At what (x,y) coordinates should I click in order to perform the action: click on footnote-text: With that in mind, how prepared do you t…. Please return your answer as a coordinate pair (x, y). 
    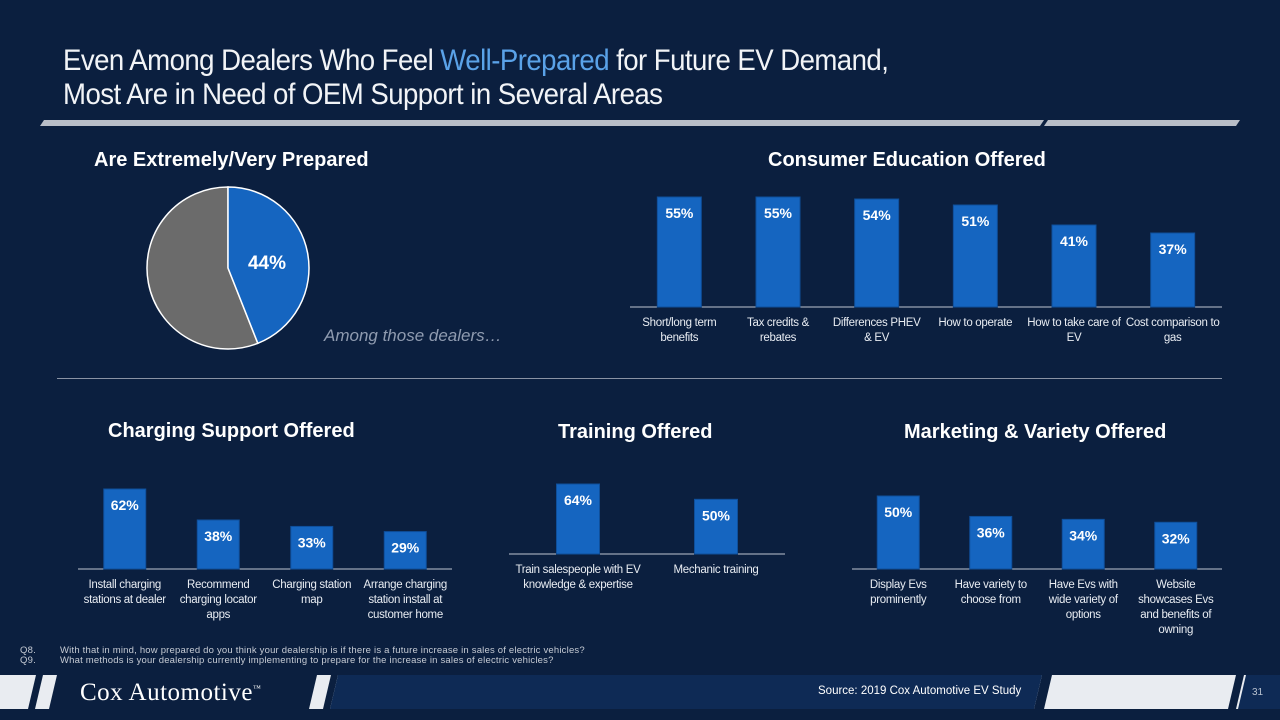
    Looking at the image, I should click on (322, 650).